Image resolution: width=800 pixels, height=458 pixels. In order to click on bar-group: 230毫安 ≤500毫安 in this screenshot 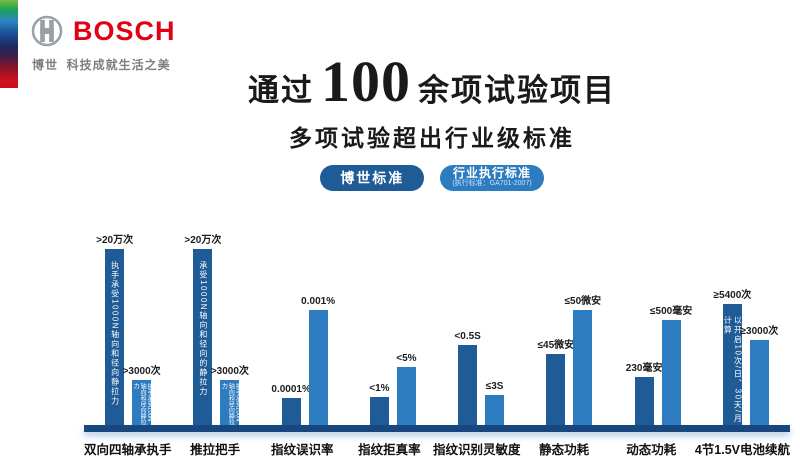, I will do `click(658, 329)`.